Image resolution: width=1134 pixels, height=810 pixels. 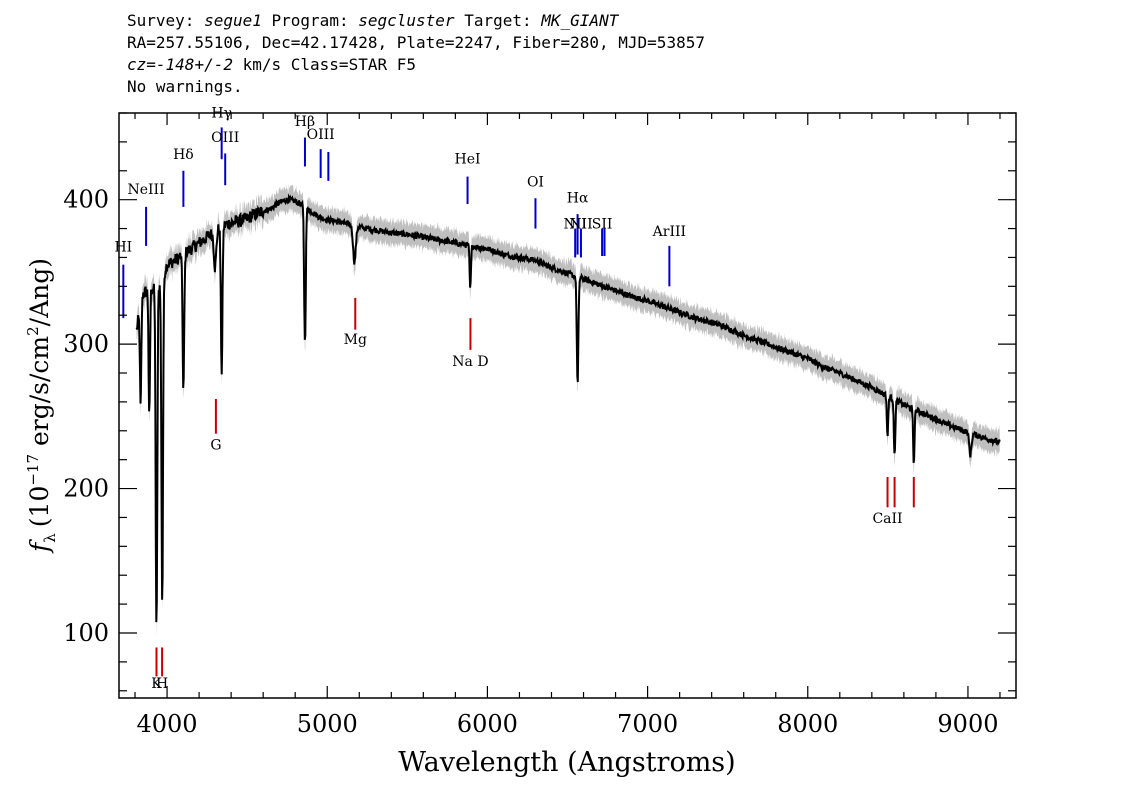 I want to click on x-tick-label: 8000, so click(x=807, y=724).